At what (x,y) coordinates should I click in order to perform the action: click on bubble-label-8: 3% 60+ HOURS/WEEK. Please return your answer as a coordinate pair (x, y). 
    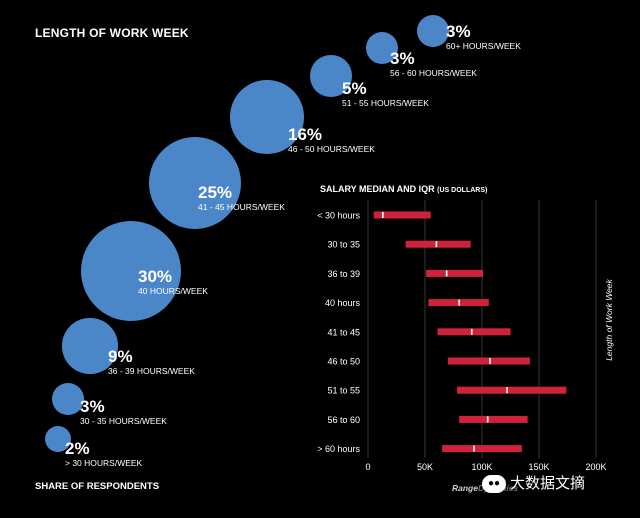
    Looking at the image, I should click on (483, 37).